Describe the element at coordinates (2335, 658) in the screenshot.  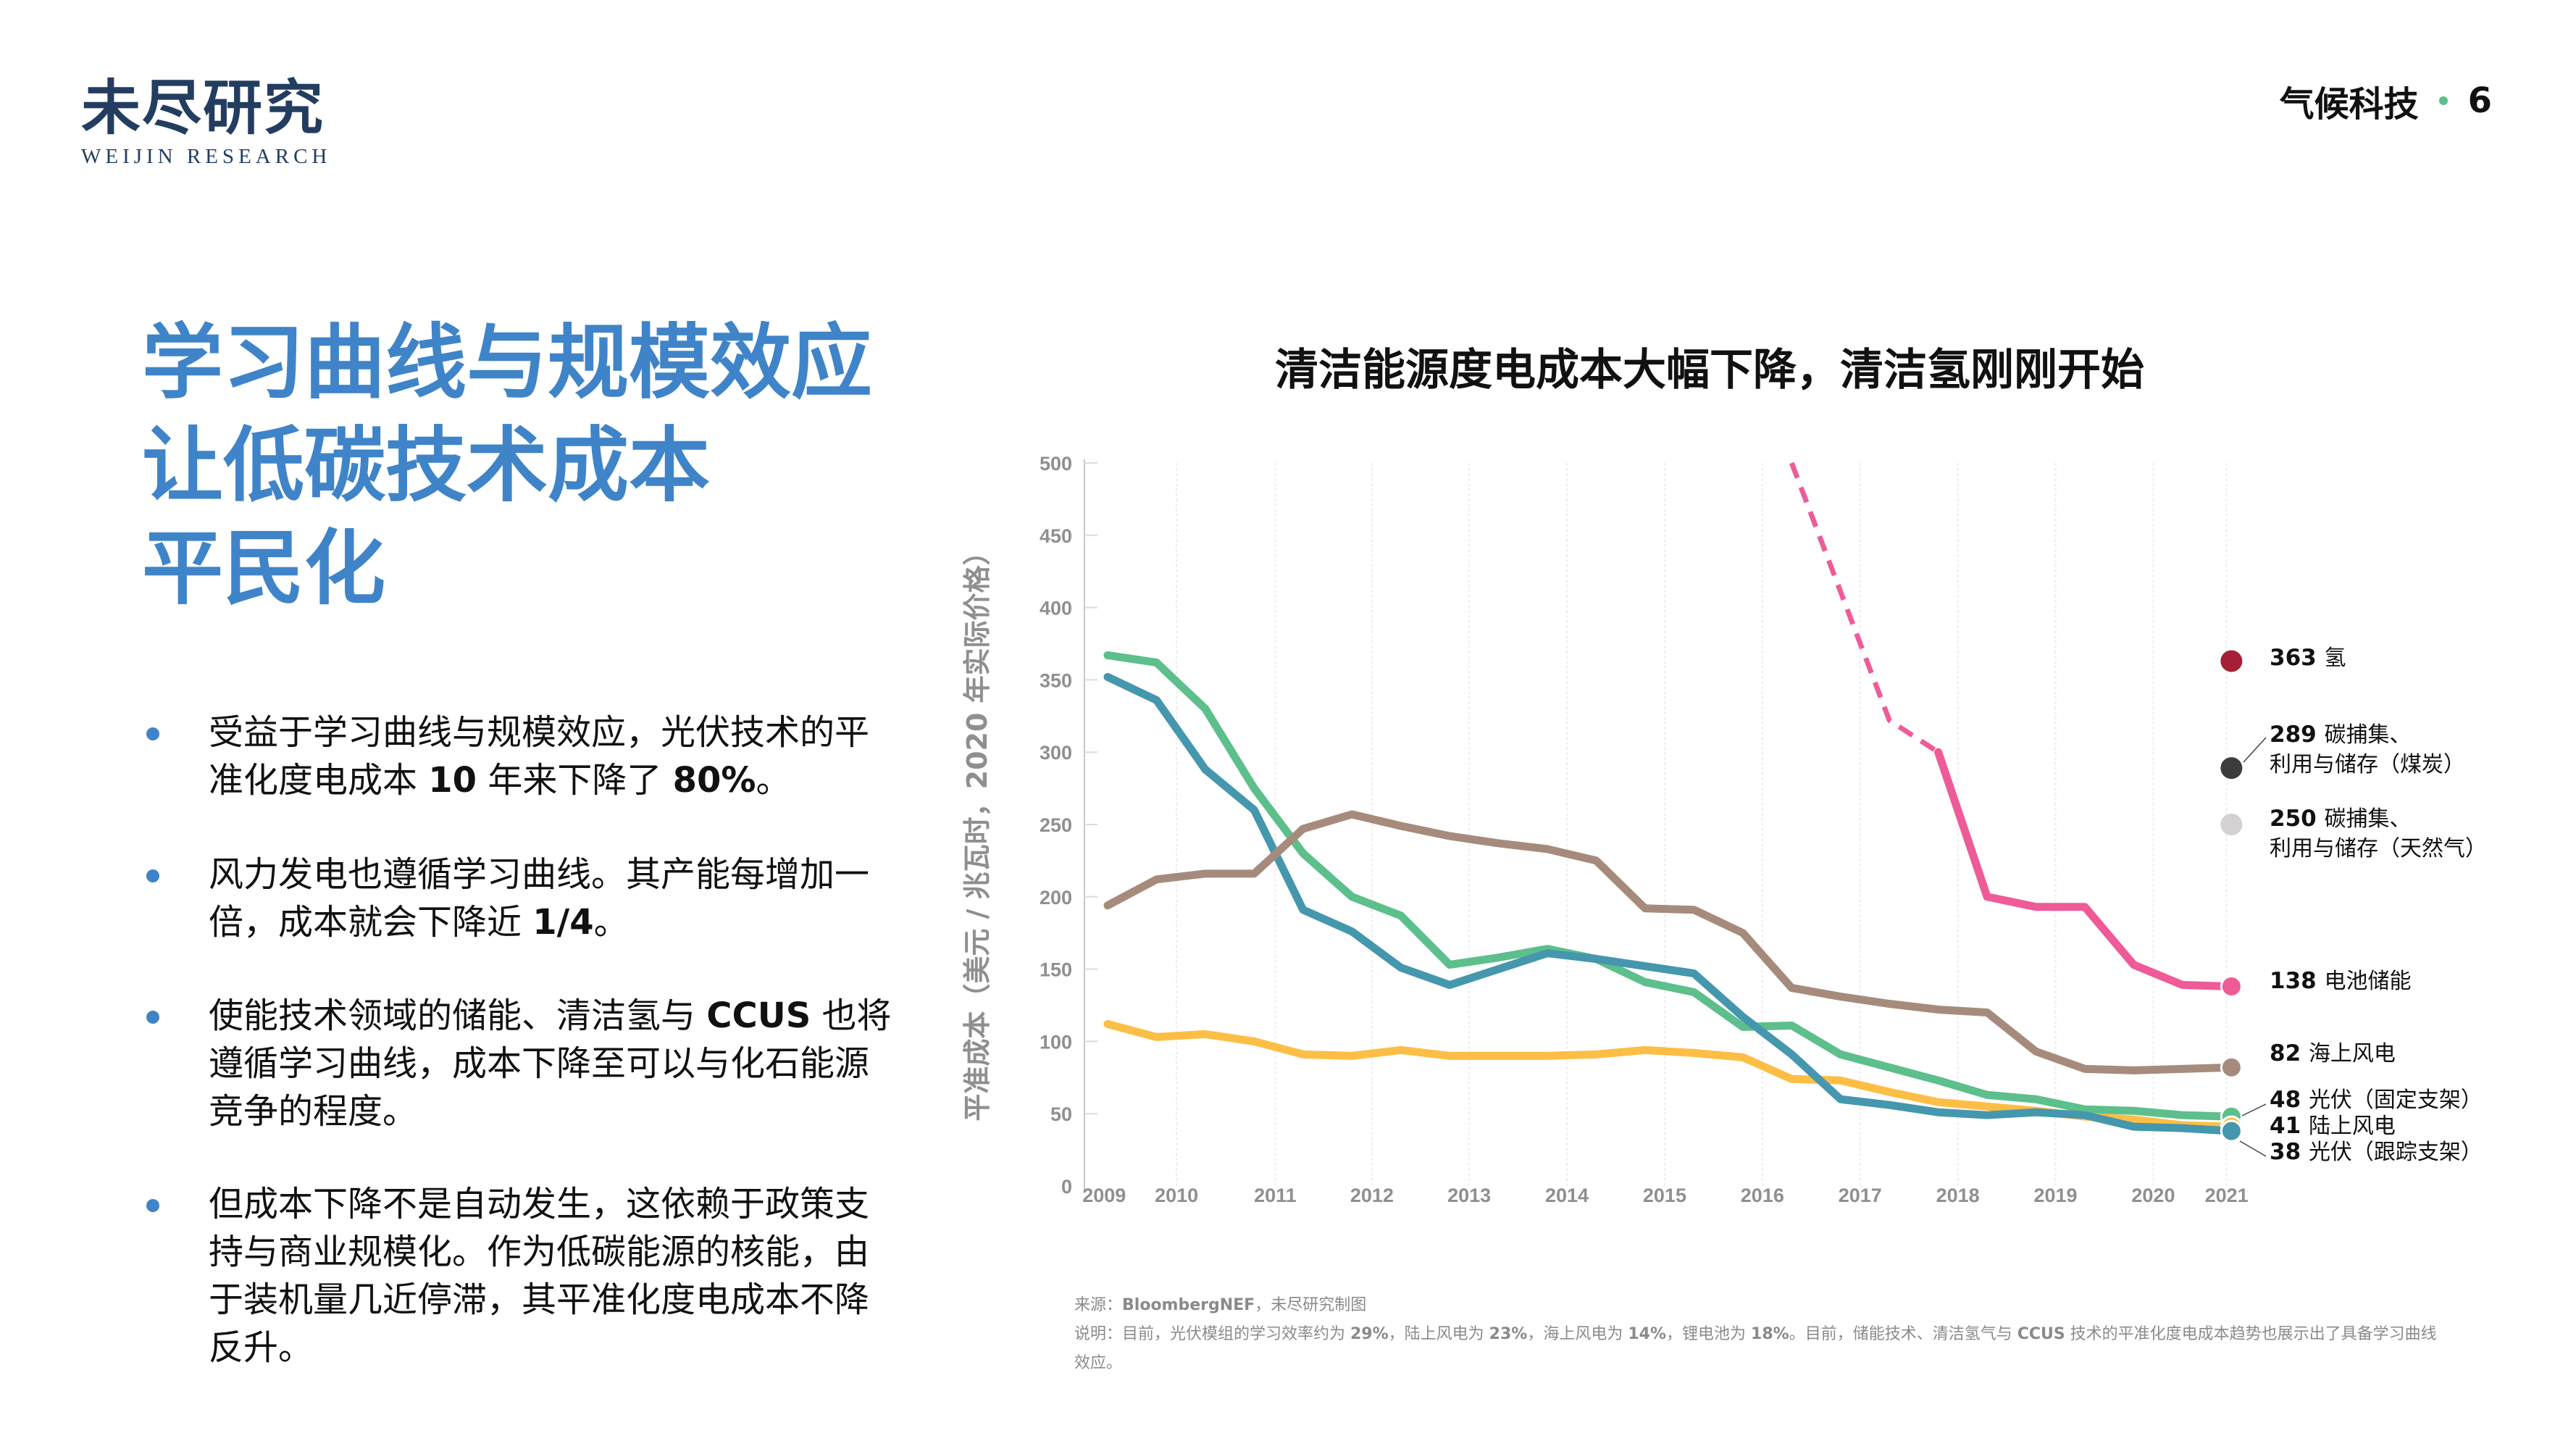
I see `label-name: 氢` at that location.